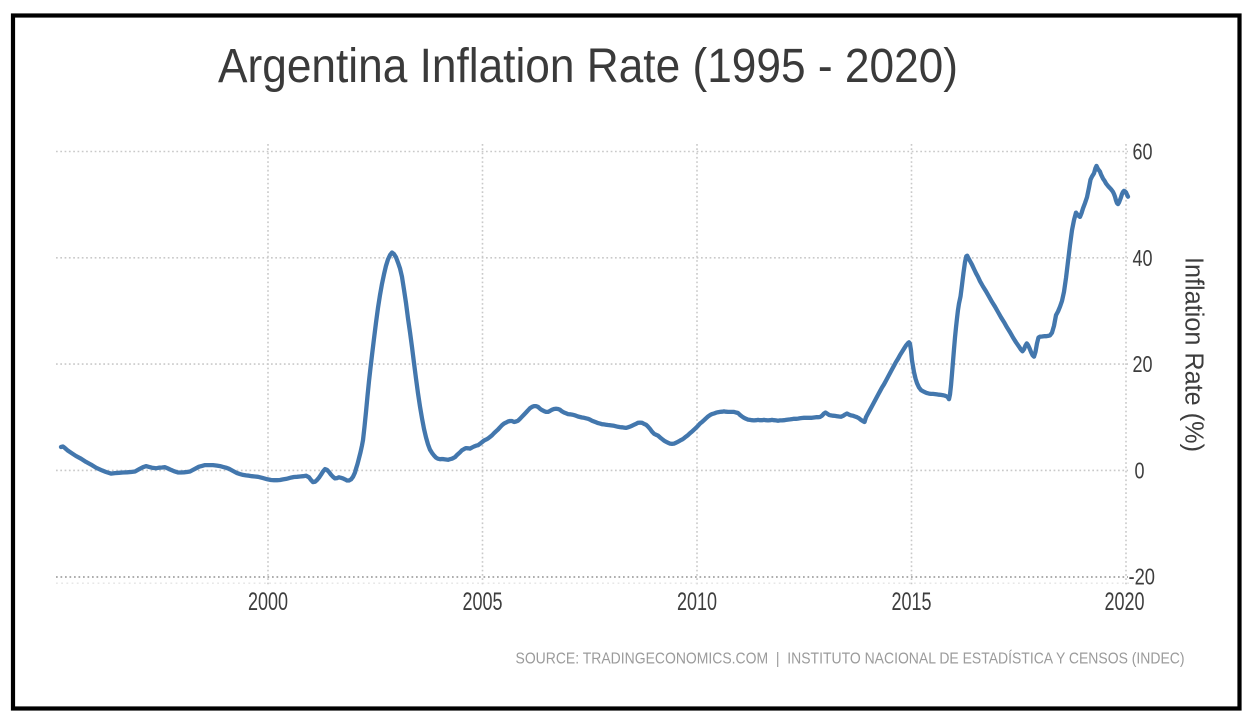 This screenshot has height=726, width=1260. What do you see at coordinates (1194, 354) in the screenshot?
I see `svg-text: Inflation Rate (%)` at bounding box center [1194, 354].